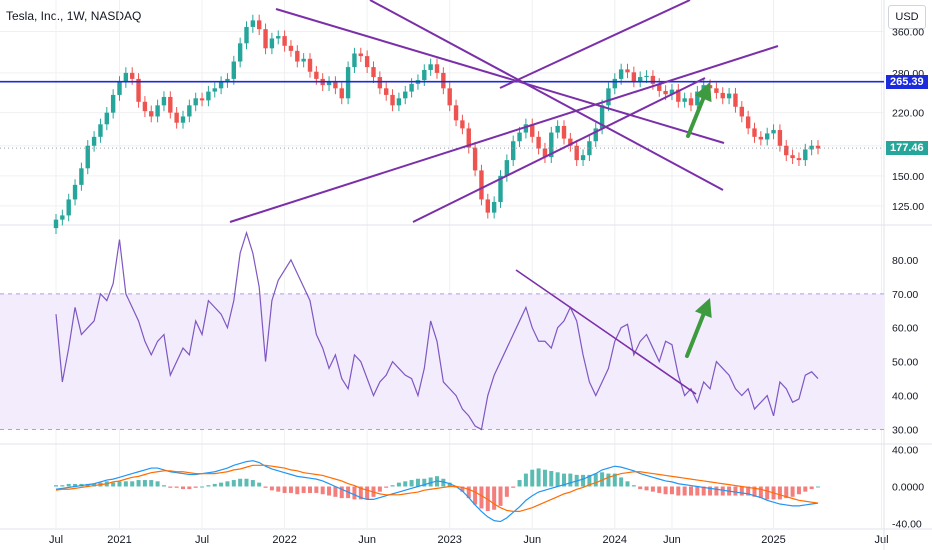 This screenshot has width=932, height=550. What do you see at coordinates (907, 17) in the screenshot?
I see `currency-button: USD` at bounding box center [907, 17].